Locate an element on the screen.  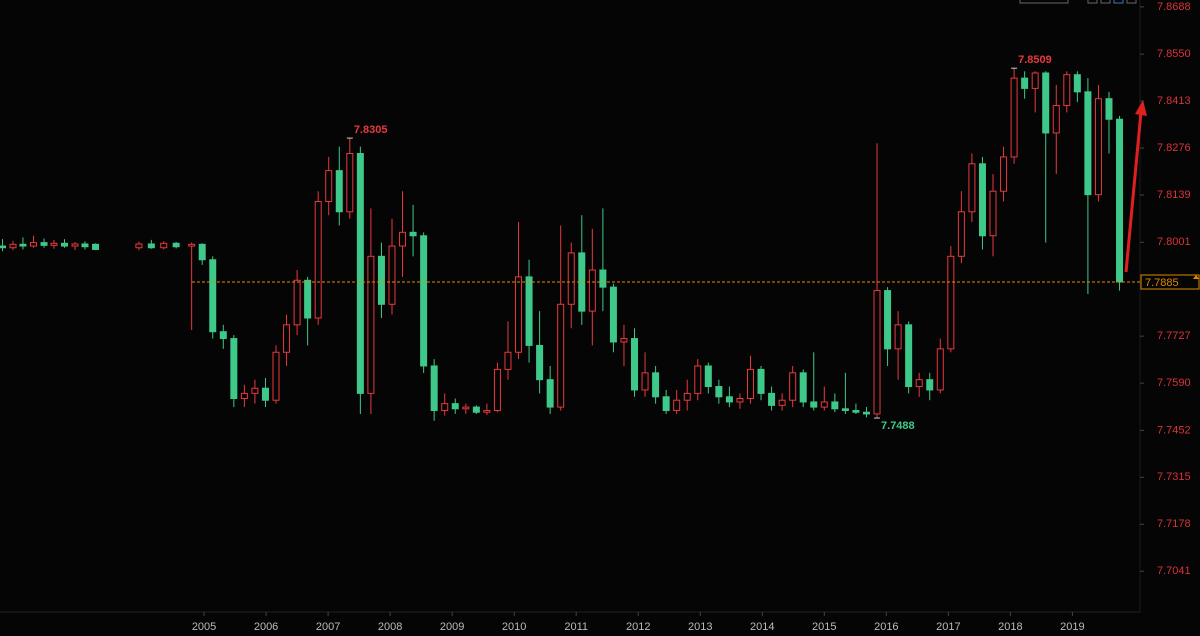
y-tick-label: 7.7178 is located at coordinates (1174, 524).